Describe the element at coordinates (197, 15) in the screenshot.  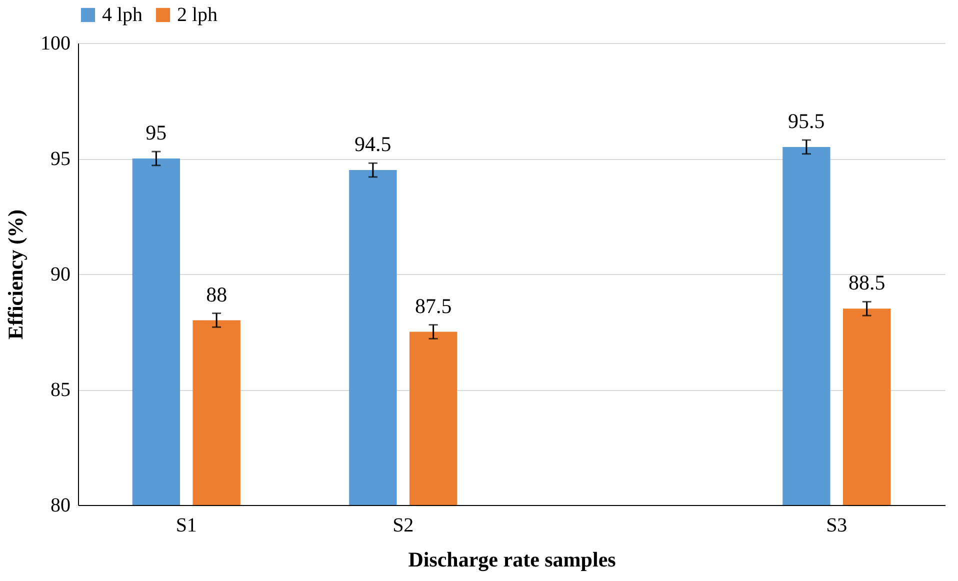
I see `legend-label: 2 lph` at that location.